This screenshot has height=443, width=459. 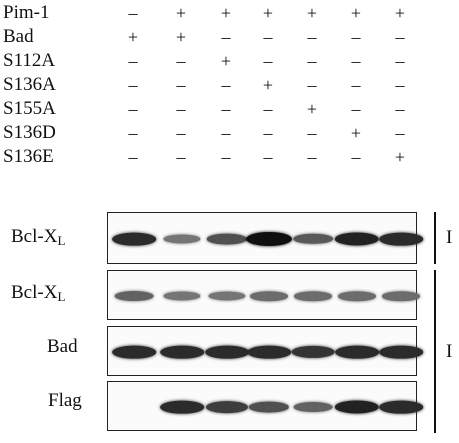 I want to click on blot-panel-flag, so click(x=265, y=406).